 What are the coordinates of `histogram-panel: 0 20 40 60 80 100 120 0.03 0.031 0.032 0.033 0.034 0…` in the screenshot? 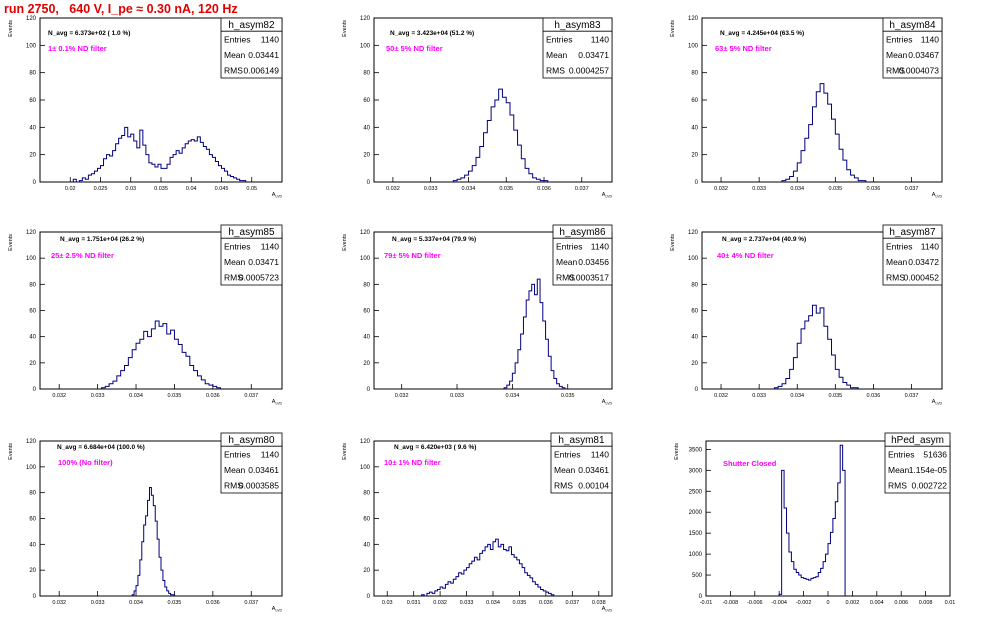 It's located at (477, 522).